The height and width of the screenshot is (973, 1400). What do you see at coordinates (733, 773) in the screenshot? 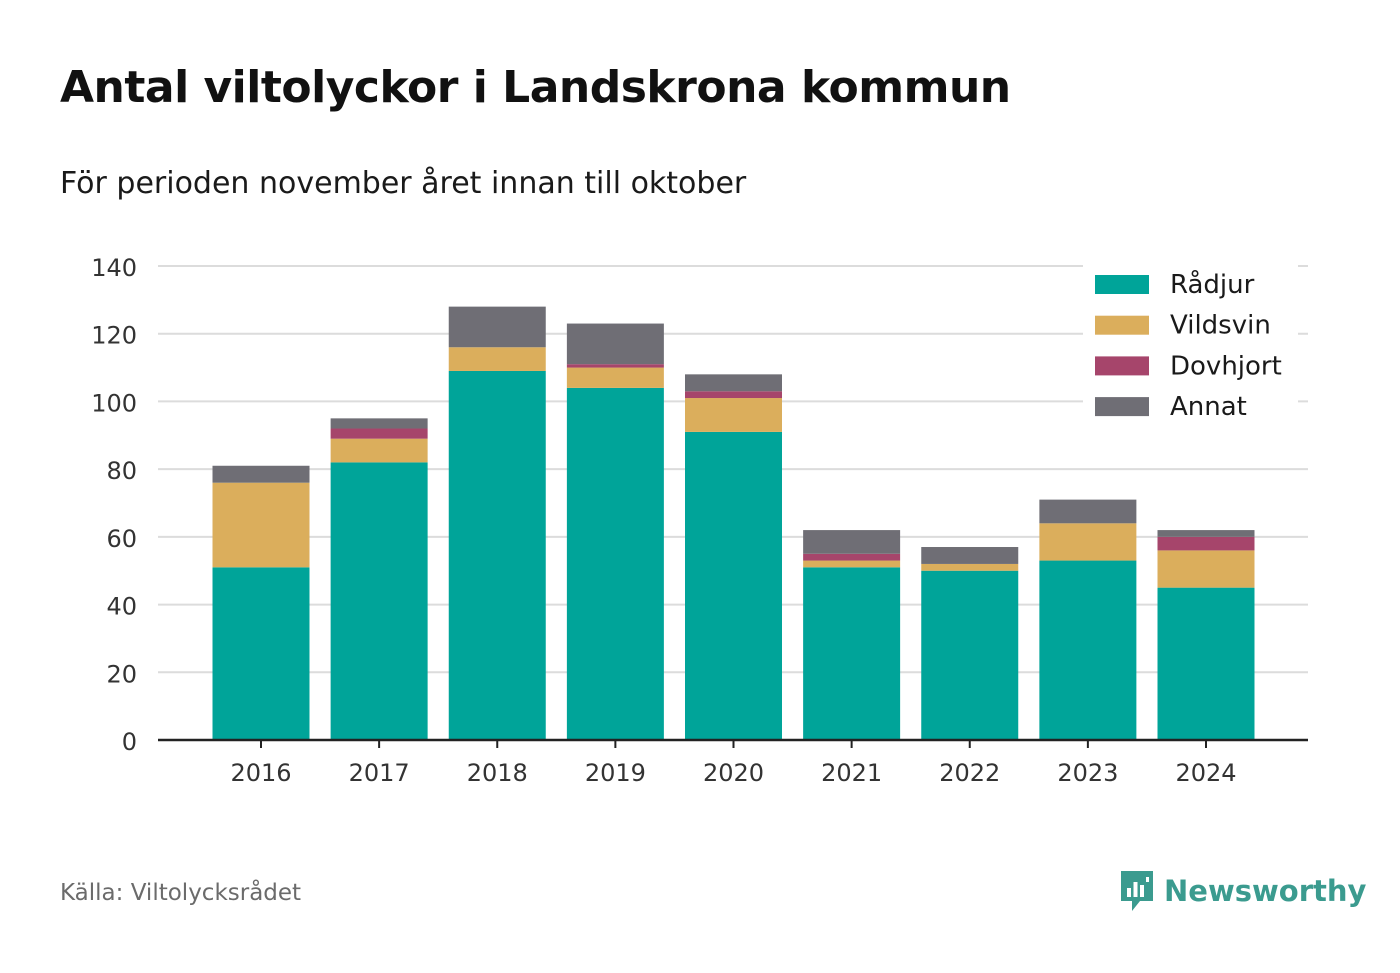
I see `x-tick-label: 2020` at bounding box center [733, 773].